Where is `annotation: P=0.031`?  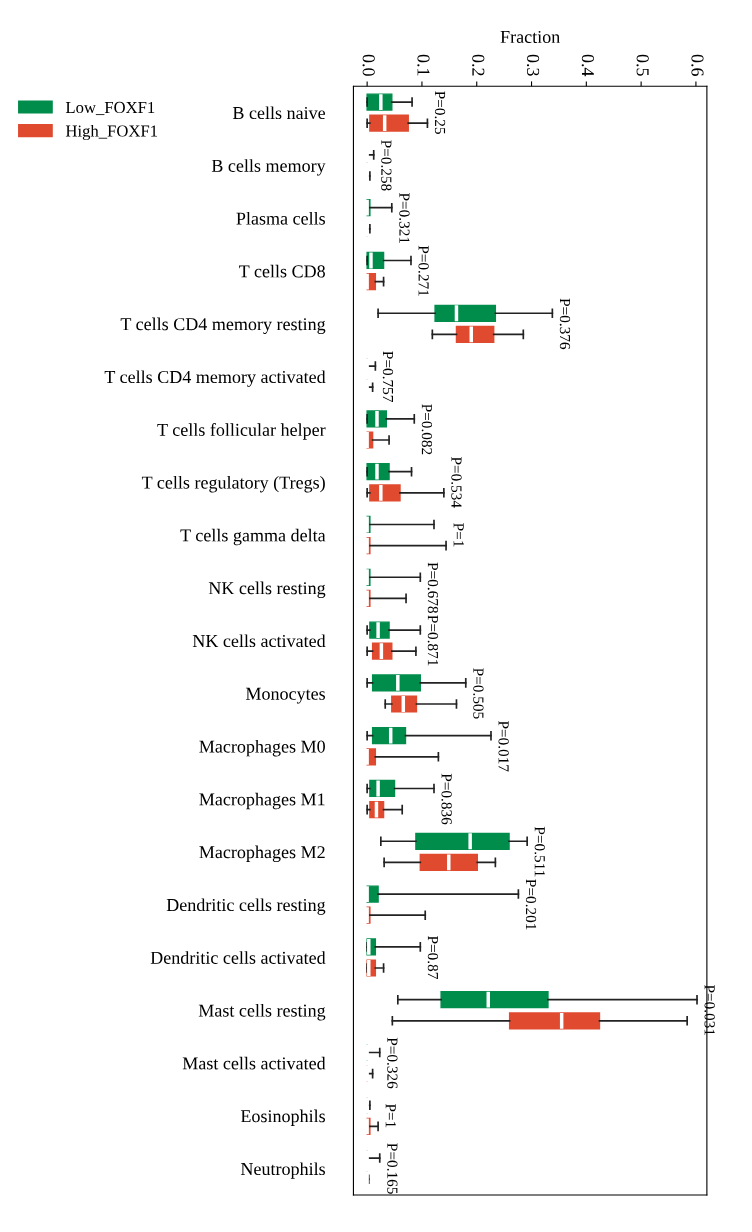
annotation: P=0.031 is located at coordinates (709, 1010).